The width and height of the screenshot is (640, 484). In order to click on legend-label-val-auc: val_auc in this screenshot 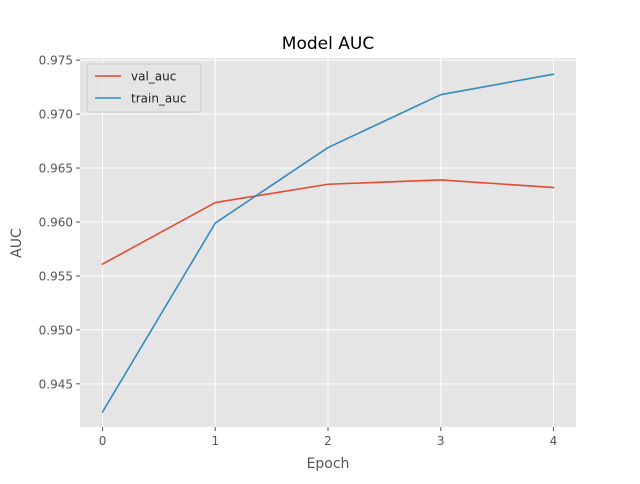, I will do `click(153, 77)`.